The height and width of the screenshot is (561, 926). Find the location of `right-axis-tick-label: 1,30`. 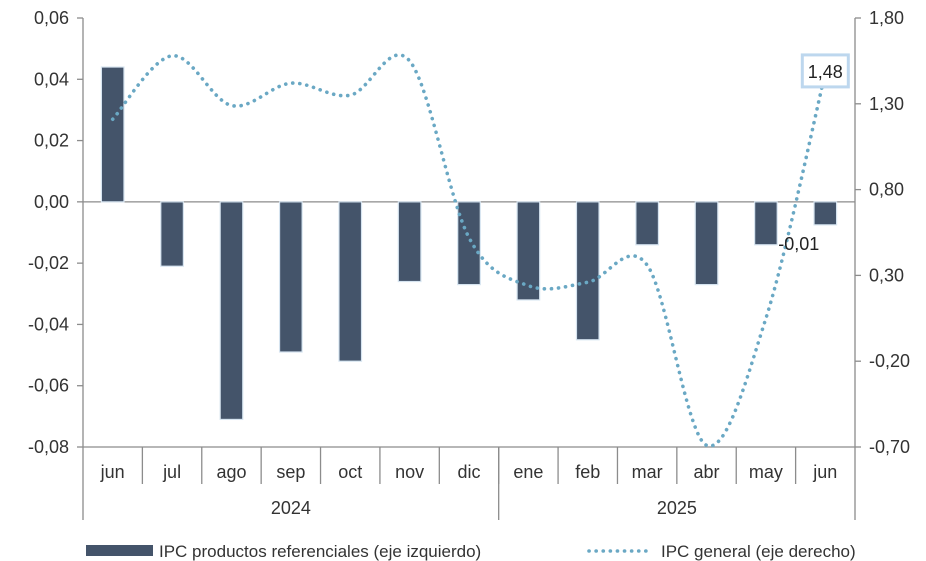

right-axis-tick-label: 1,30 is located at coordinates (886, 104).